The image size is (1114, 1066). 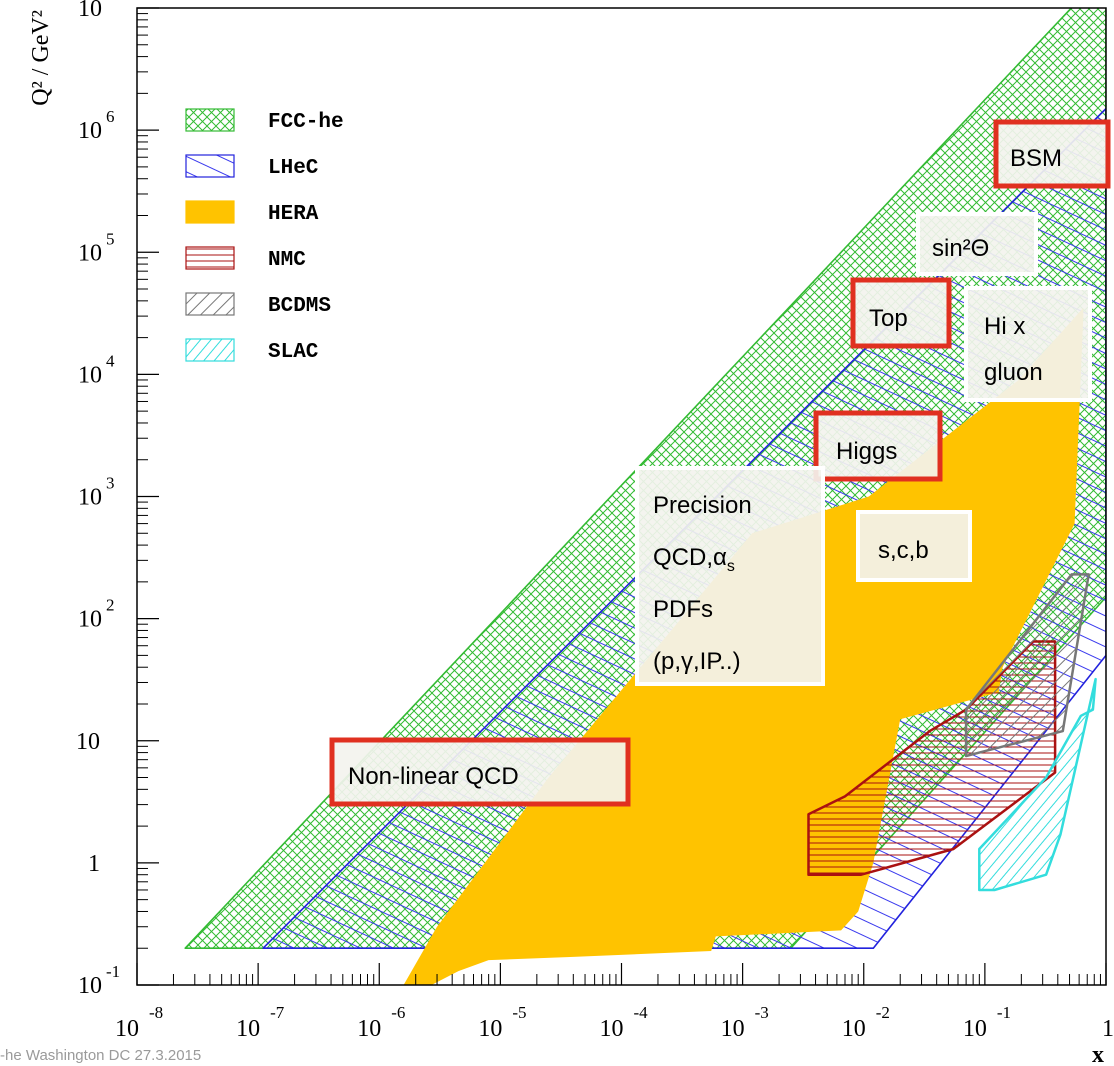 I want to click on y-tick-exponent: 2, so click(x=110, y=605).